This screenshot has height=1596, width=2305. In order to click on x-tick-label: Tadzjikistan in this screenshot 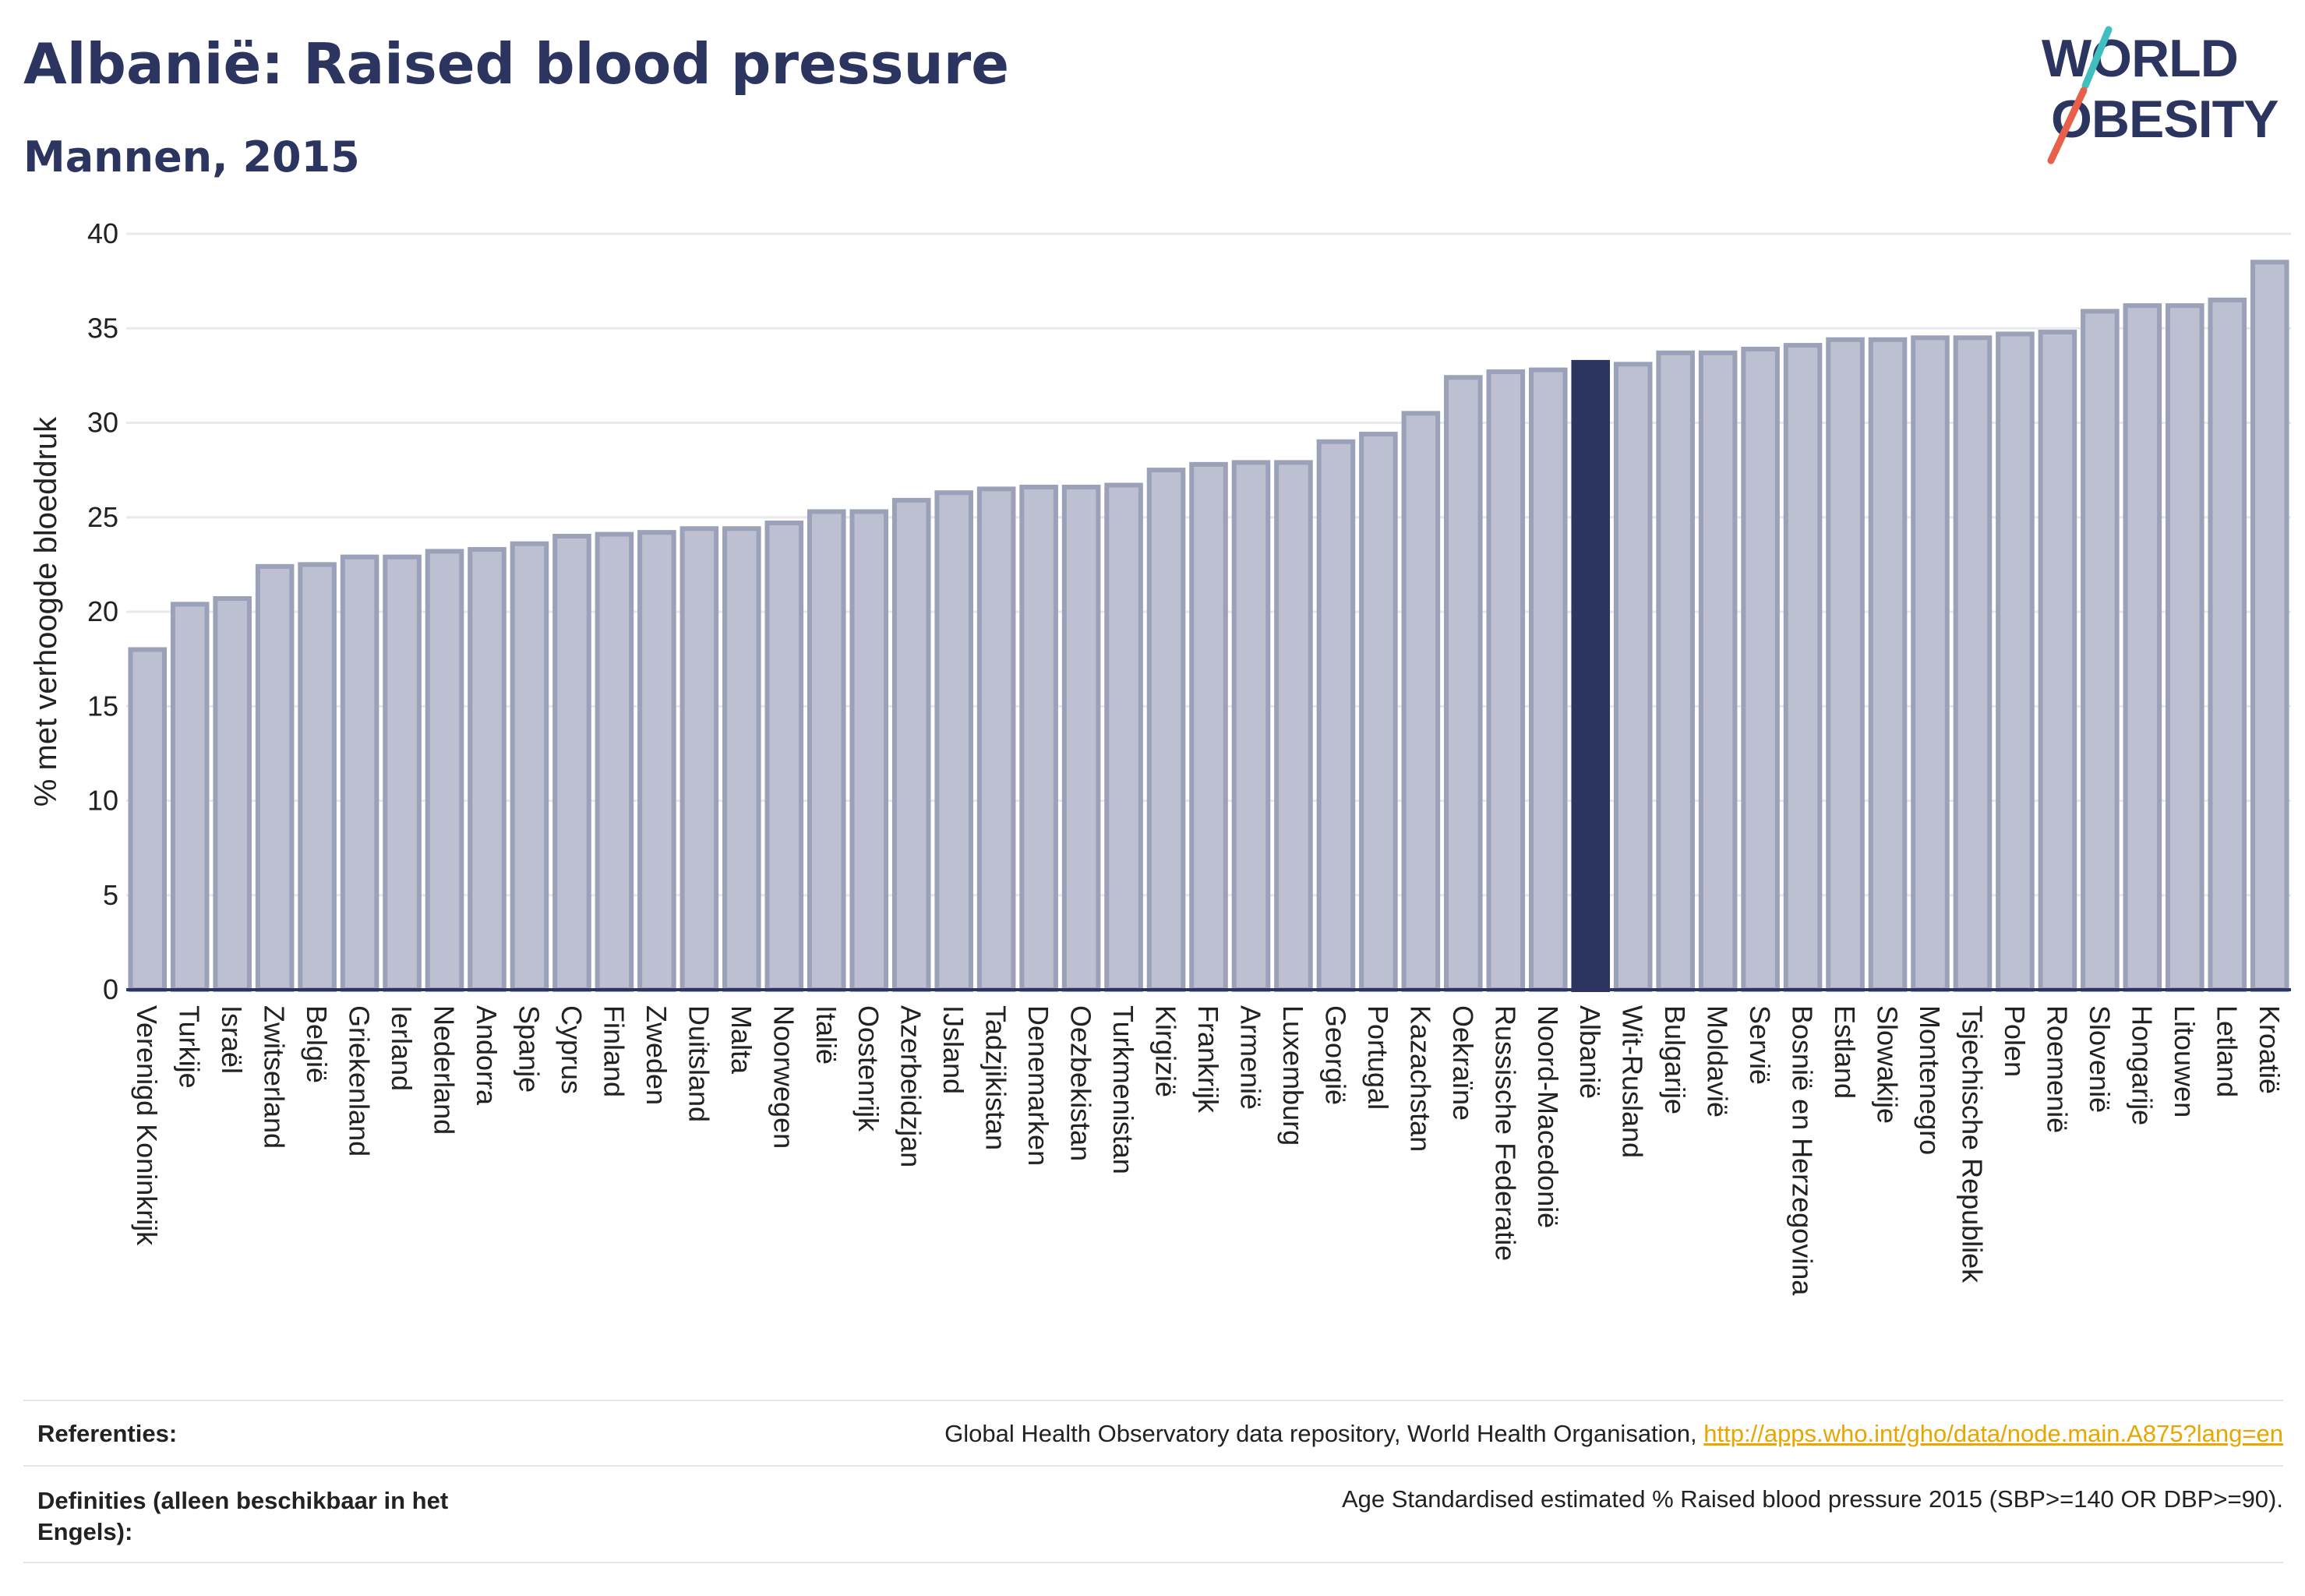, I will do `click(996, 1077)`.